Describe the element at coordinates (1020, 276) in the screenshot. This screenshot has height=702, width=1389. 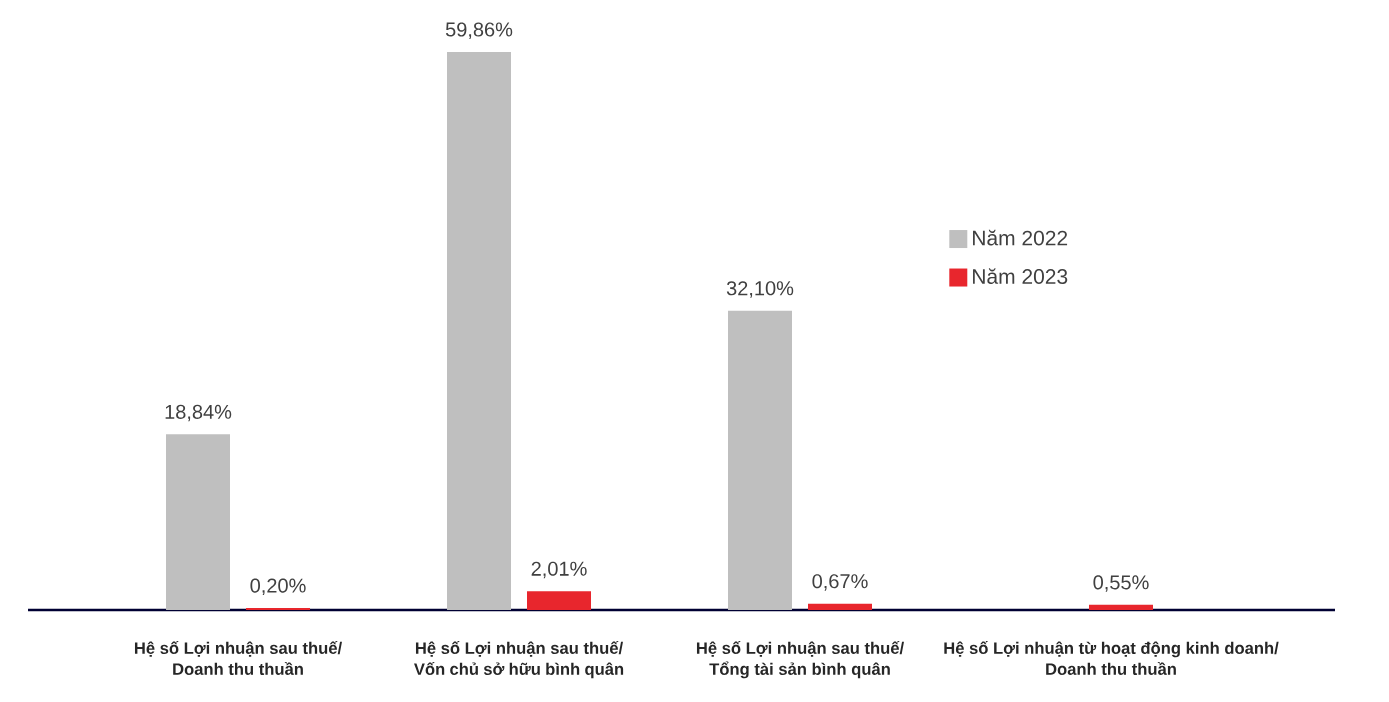
I see `legend-label: Năm 2023` at that location.